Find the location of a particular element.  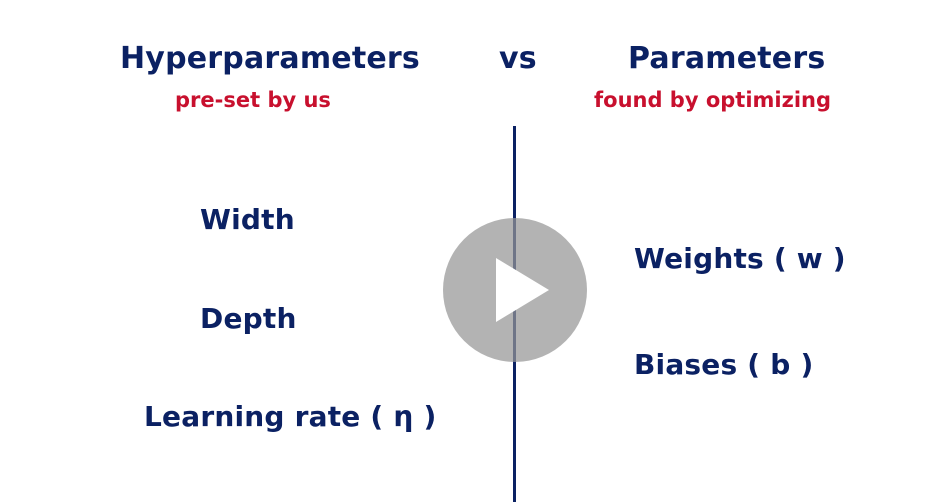

vs-label: vs is located at coordinates (518, 58).